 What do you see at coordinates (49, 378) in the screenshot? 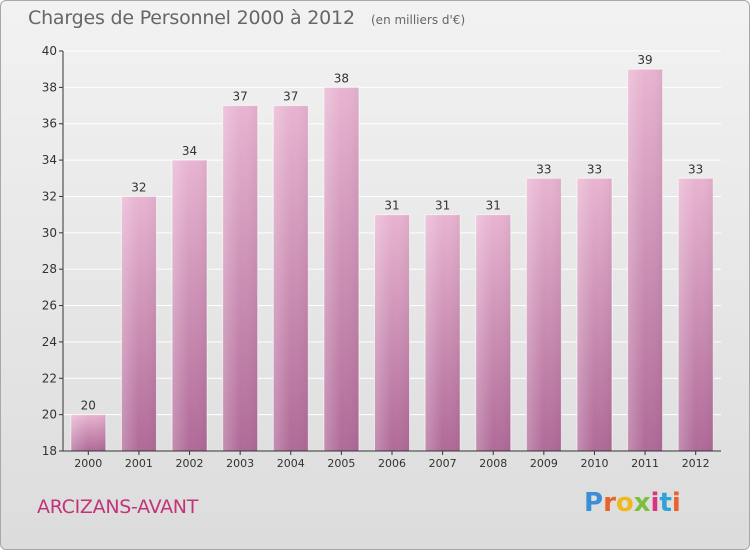
I see `y-tick-label: 22` at bounding box center [49, 378].